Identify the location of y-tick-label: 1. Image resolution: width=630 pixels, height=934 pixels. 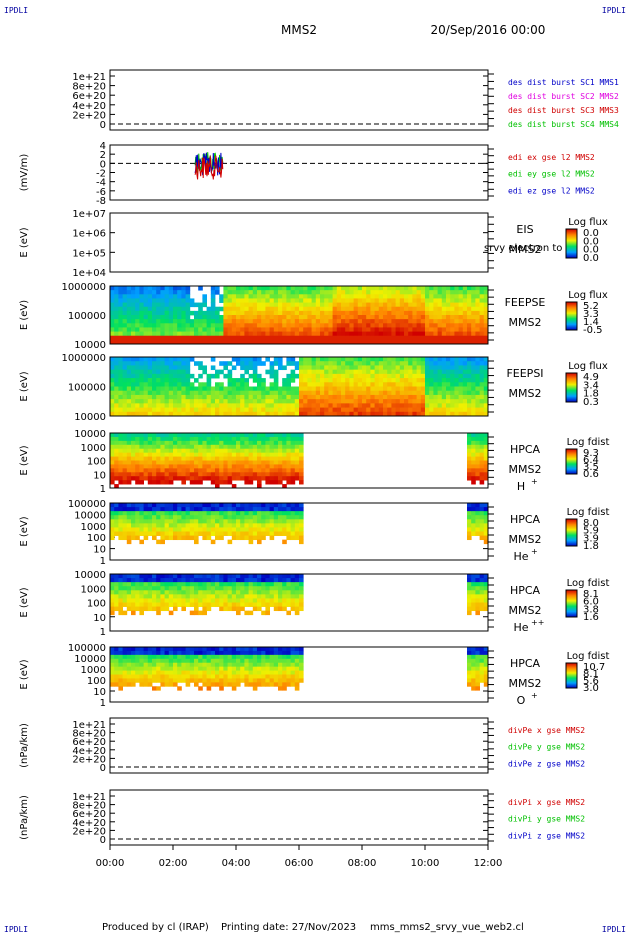
(103, 561).